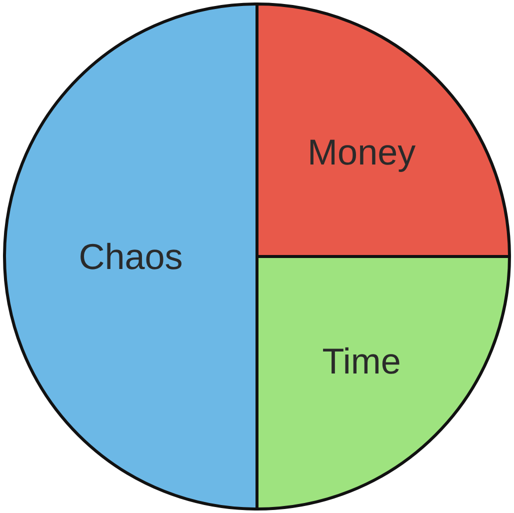 This screenshot has width=514, height=513. What do you see at coordinates (130, 256) in the screenshot?
I see `slice-label: Chaos` at bounding box center [130, 256].